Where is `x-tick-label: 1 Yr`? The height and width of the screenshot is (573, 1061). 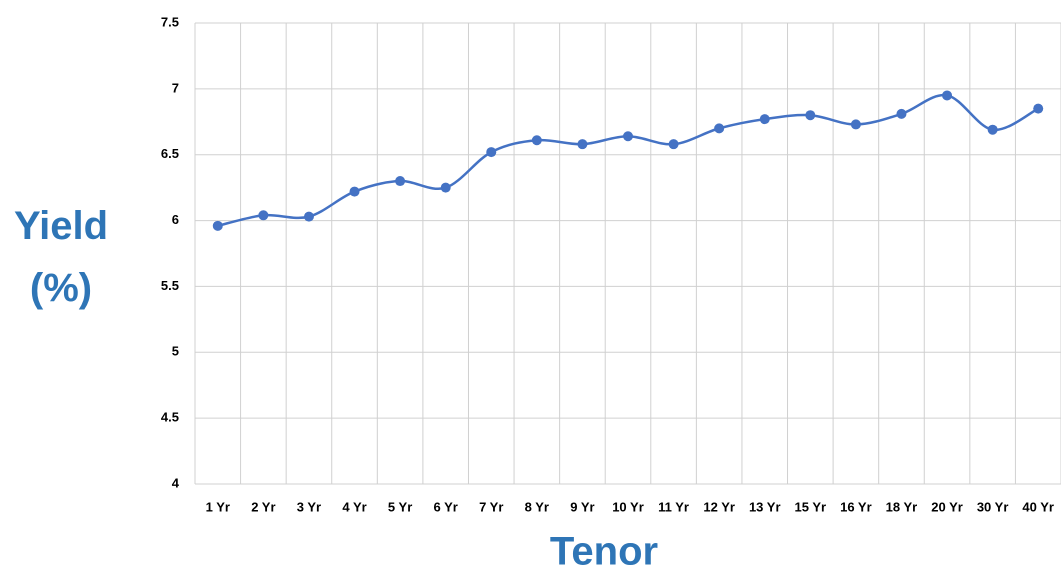
x-tick-label: 1 Yr is located at coordinates (218, 506).